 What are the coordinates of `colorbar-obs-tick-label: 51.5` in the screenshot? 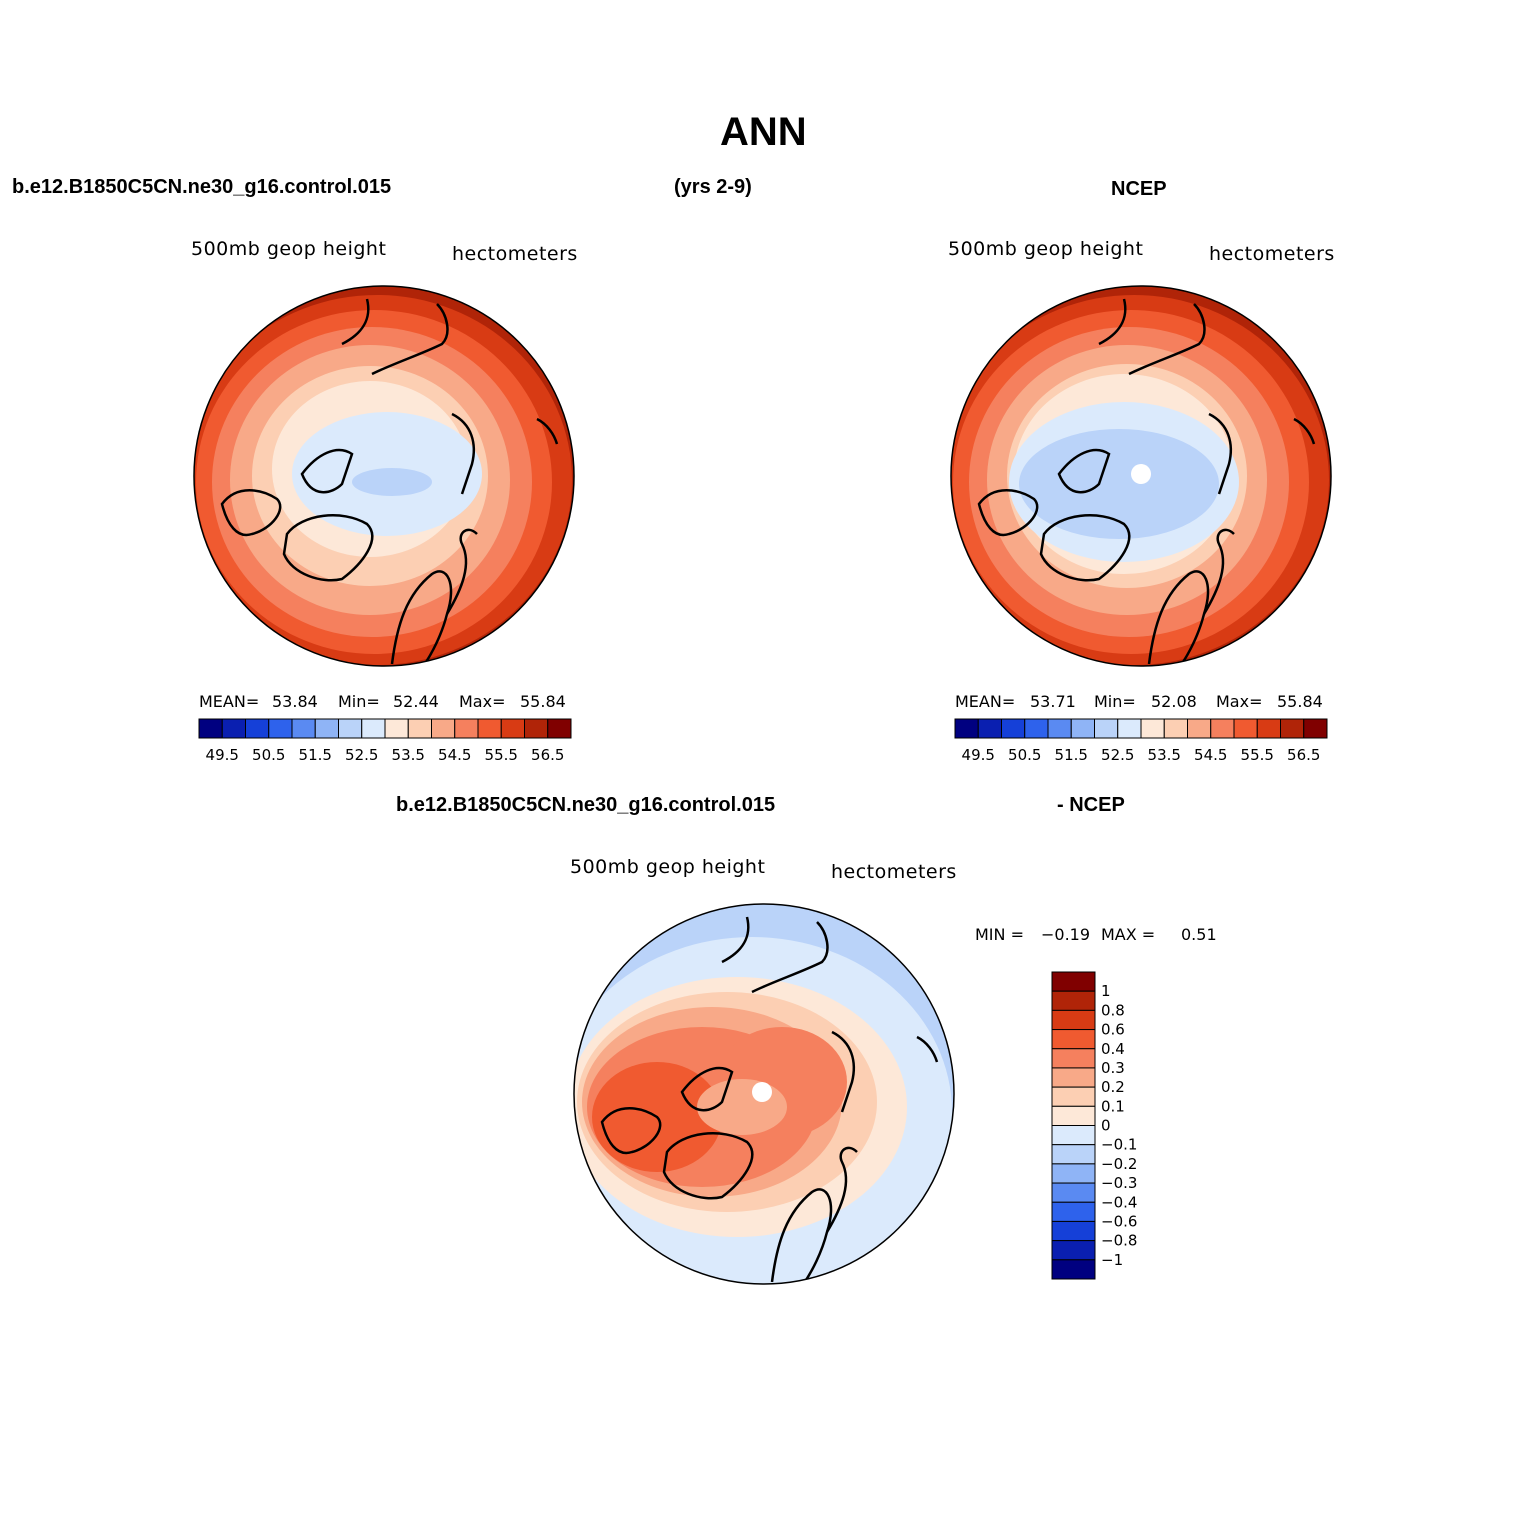 It's located at (1071, 755).